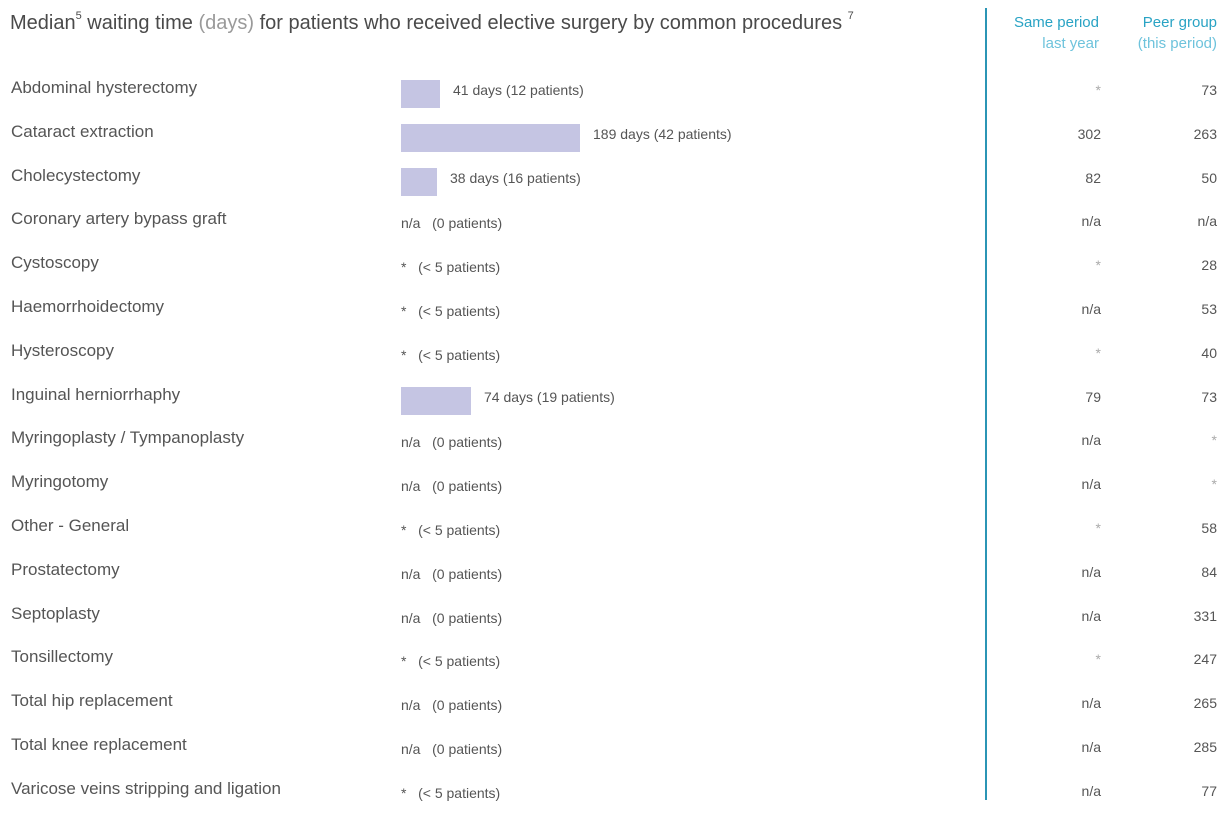 The width and height of the screenshot is (1224, 813). Describe the element at coordinates (119, 219) in the screenshot. I see `procedure-label: Coronary artery bypass graft` at that location.